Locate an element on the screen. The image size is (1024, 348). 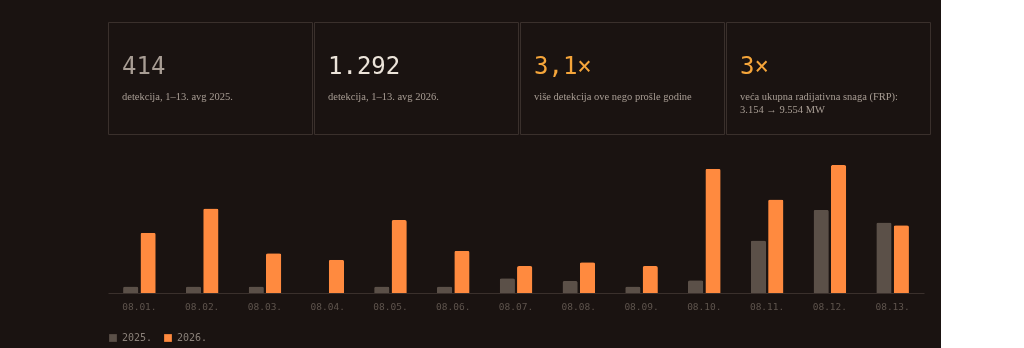
x-tick-label: 08.02. is located at coordinates (202, 306).